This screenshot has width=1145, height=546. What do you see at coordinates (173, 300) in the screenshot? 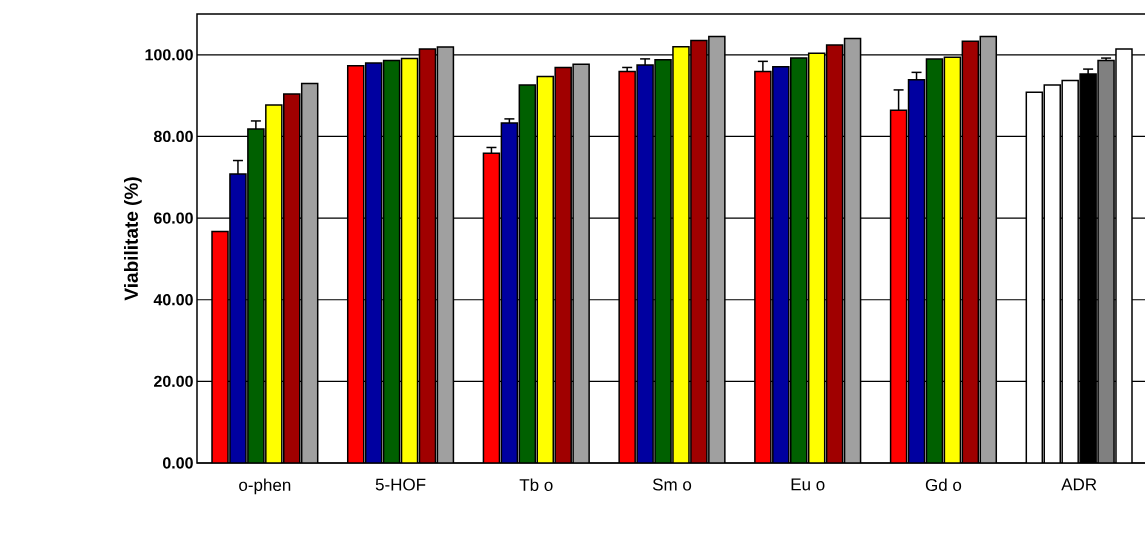
I see `y-tick-label: 40.00` at bounding box center [173, 300].